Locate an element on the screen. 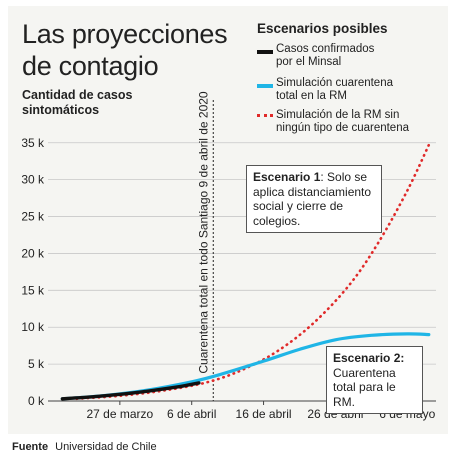  y-tick-label: 15 k is located at coordinates (33, 290).